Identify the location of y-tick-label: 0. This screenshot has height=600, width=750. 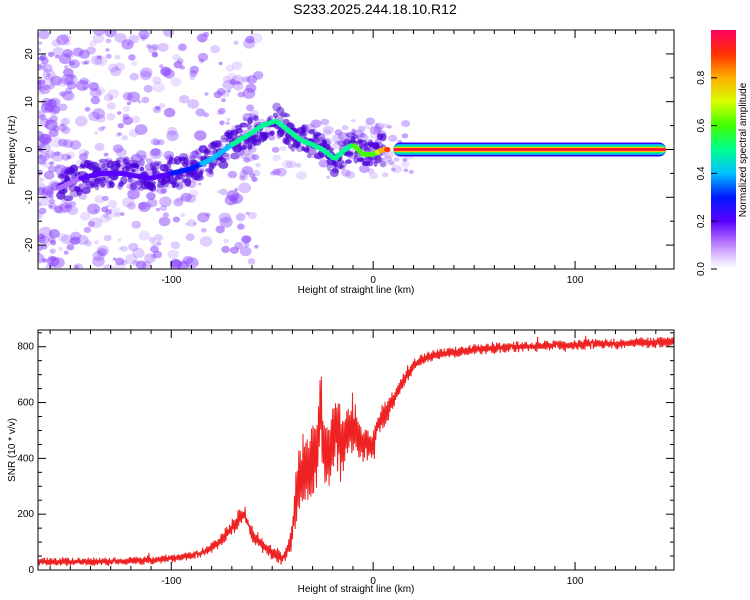
(31, 570).